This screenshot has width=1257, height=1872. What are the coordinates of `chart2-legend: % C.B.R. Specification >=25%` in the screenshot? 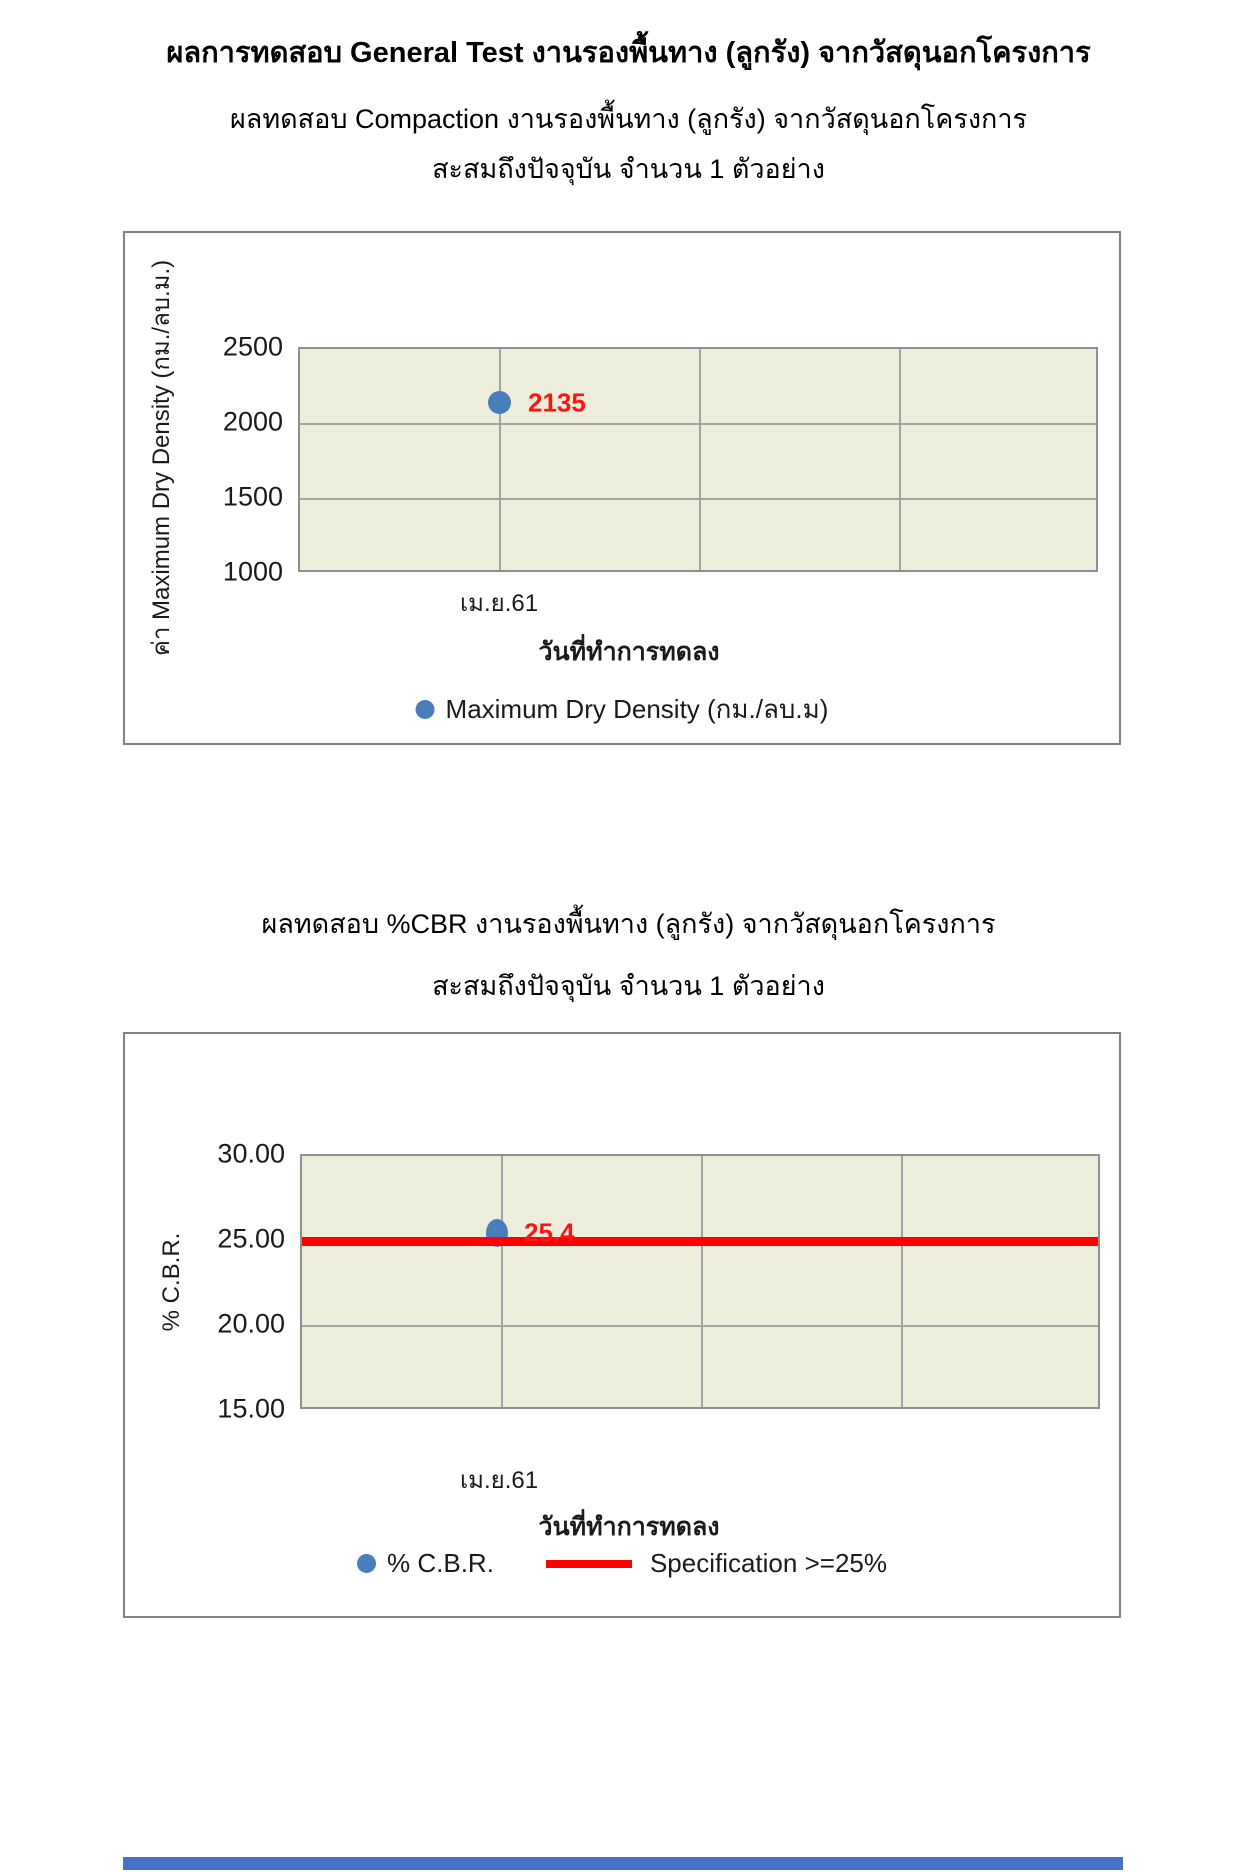 It's located at (622, 1563).